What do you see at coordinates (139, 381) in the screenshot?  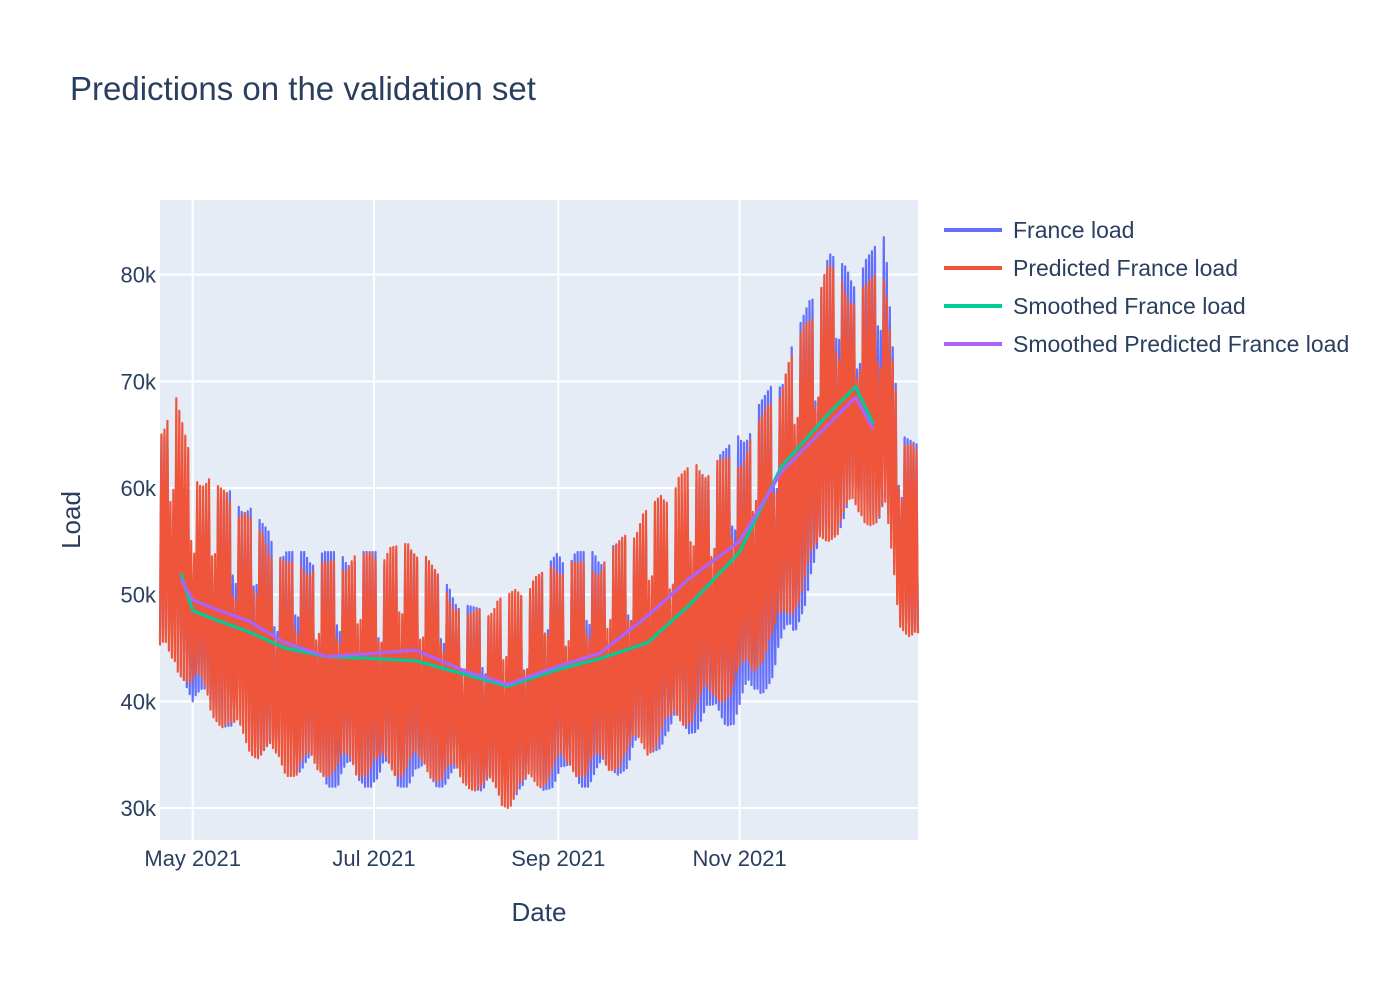 I see `y-tick-label: 70k` at bounding box center [139, 381].